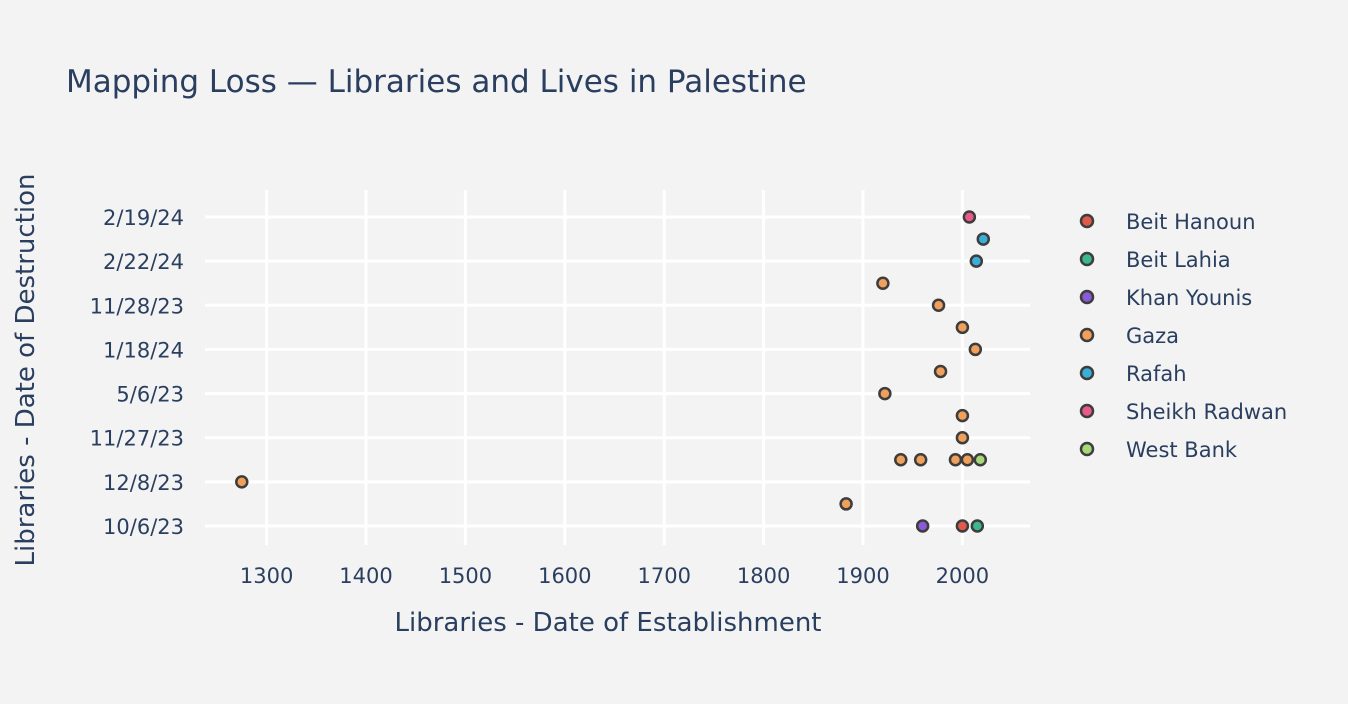 The image size is (1348, 704). Describe the element at coordinates (150, 395) in the screenshot. I see `y-tick-label: 5/6/23` at that location.